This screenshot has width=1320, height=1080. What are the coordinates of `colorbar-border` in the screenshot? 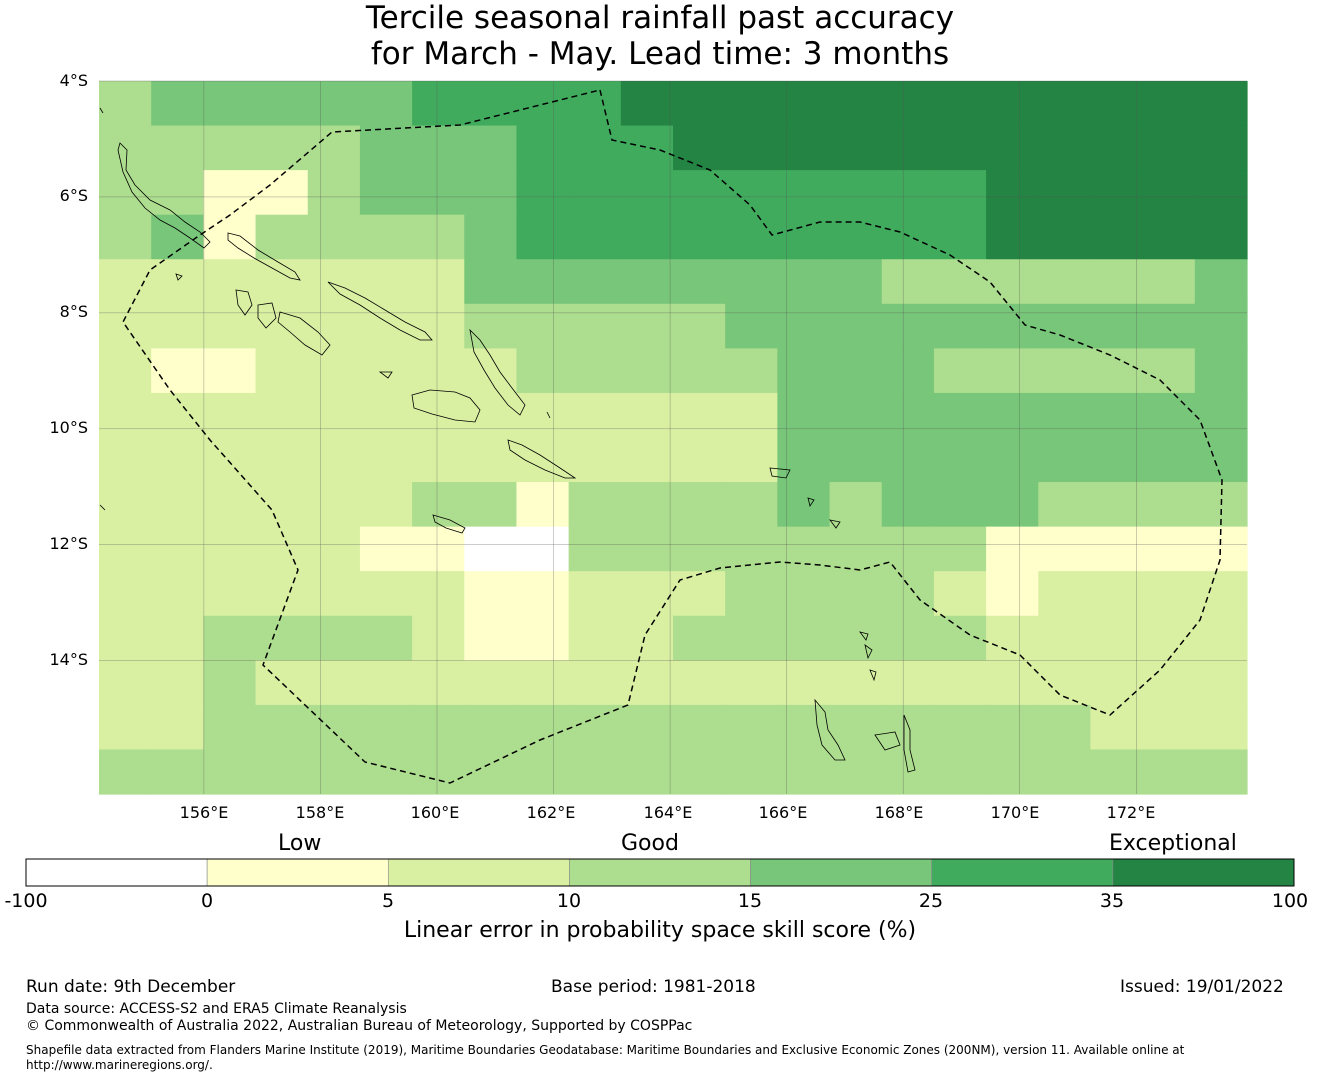 It's located at (660, 872).